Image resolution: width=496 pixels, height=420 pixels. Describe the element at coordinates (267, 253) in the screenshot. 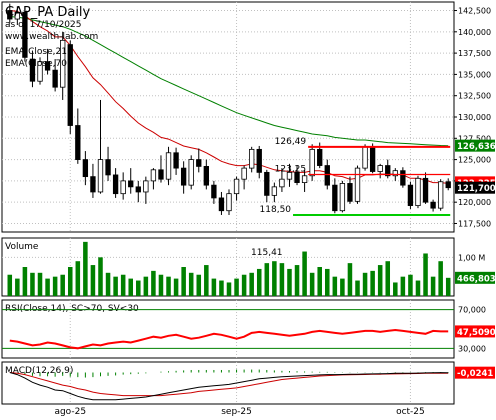

I see `volume-annotation: 115,41` at that location.